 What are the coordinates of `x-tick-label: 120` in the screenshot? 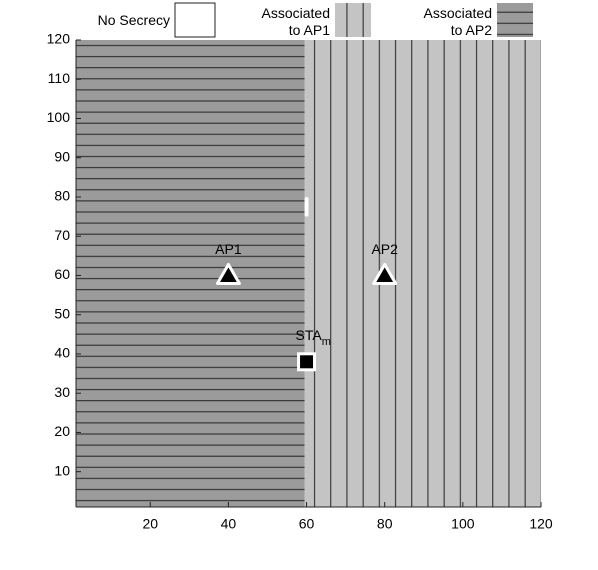 It's located at (541, 524).